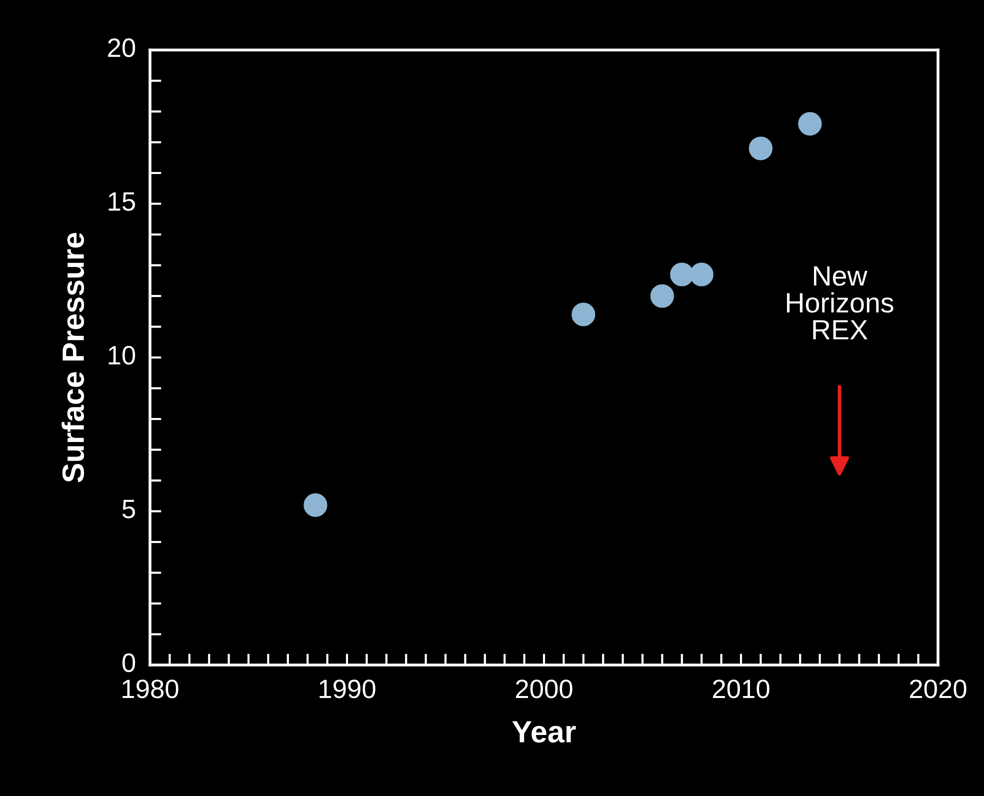 The image size is (984, 796). I want to click on y-tick-label: 10, so click(122, 355).